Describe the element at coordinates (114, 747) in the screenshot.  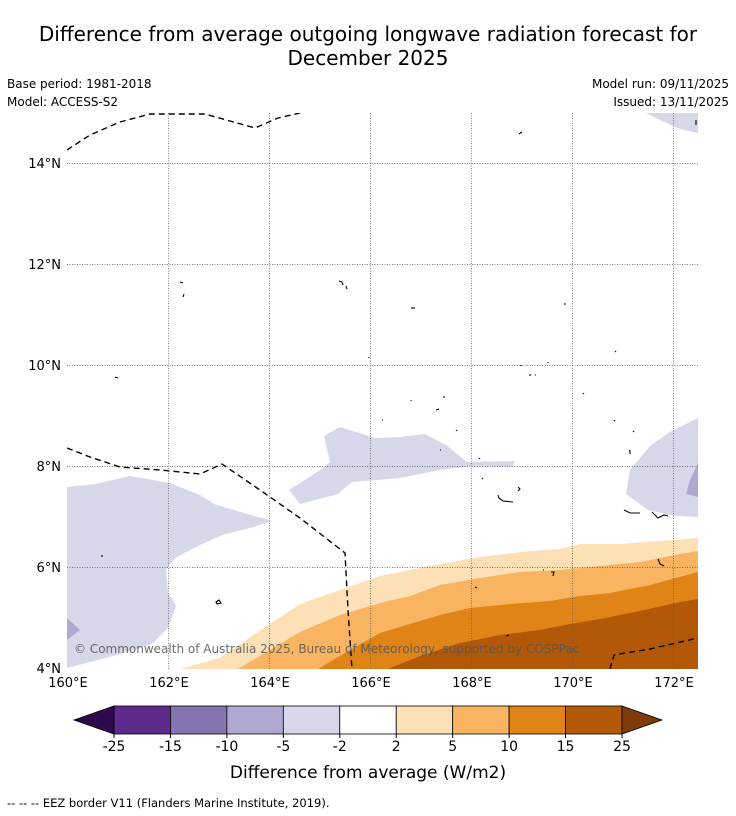
I see `colorbar-tick-label: -25` at that location.